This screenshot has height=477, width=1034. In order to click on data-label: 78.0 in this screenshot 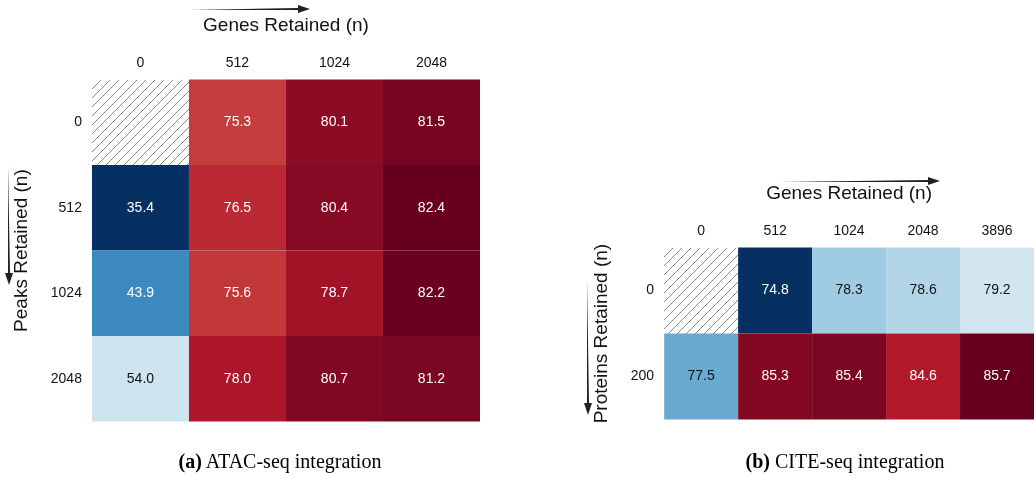, I will do `click(237, 377)`.